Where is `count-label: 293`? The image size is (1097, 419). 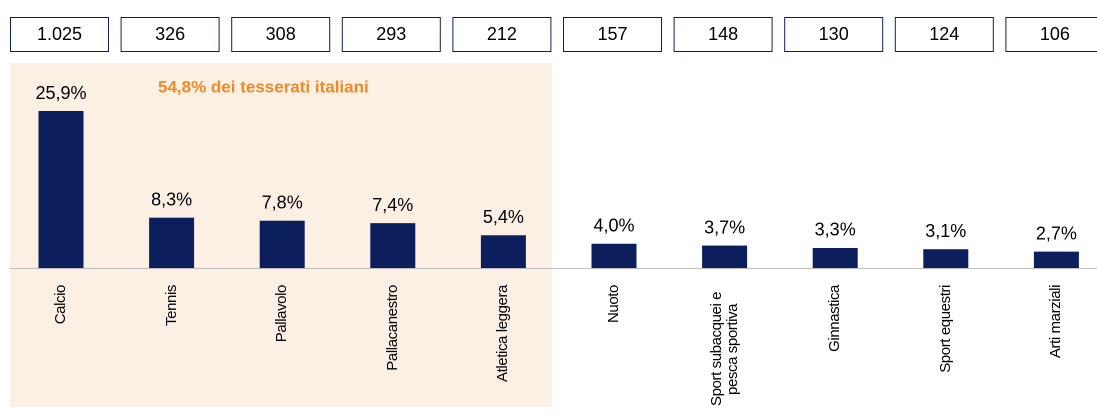 count-label: 293 is located at coordinates (391, 34).